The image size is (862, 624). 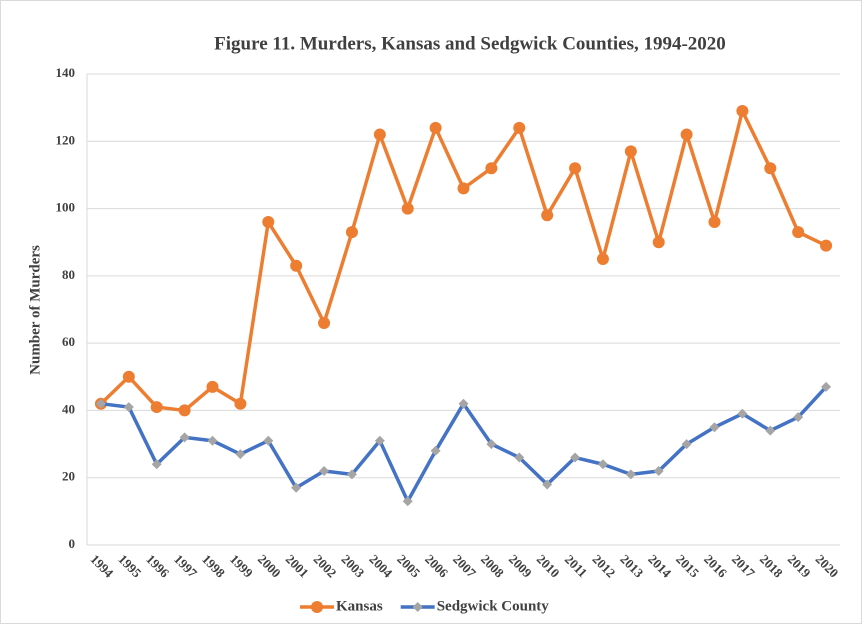 What do you see at coordinates (35, 310) in the screenshot?
I see `y-axis-label: Number of Murders` at bounding box center [35, 310].